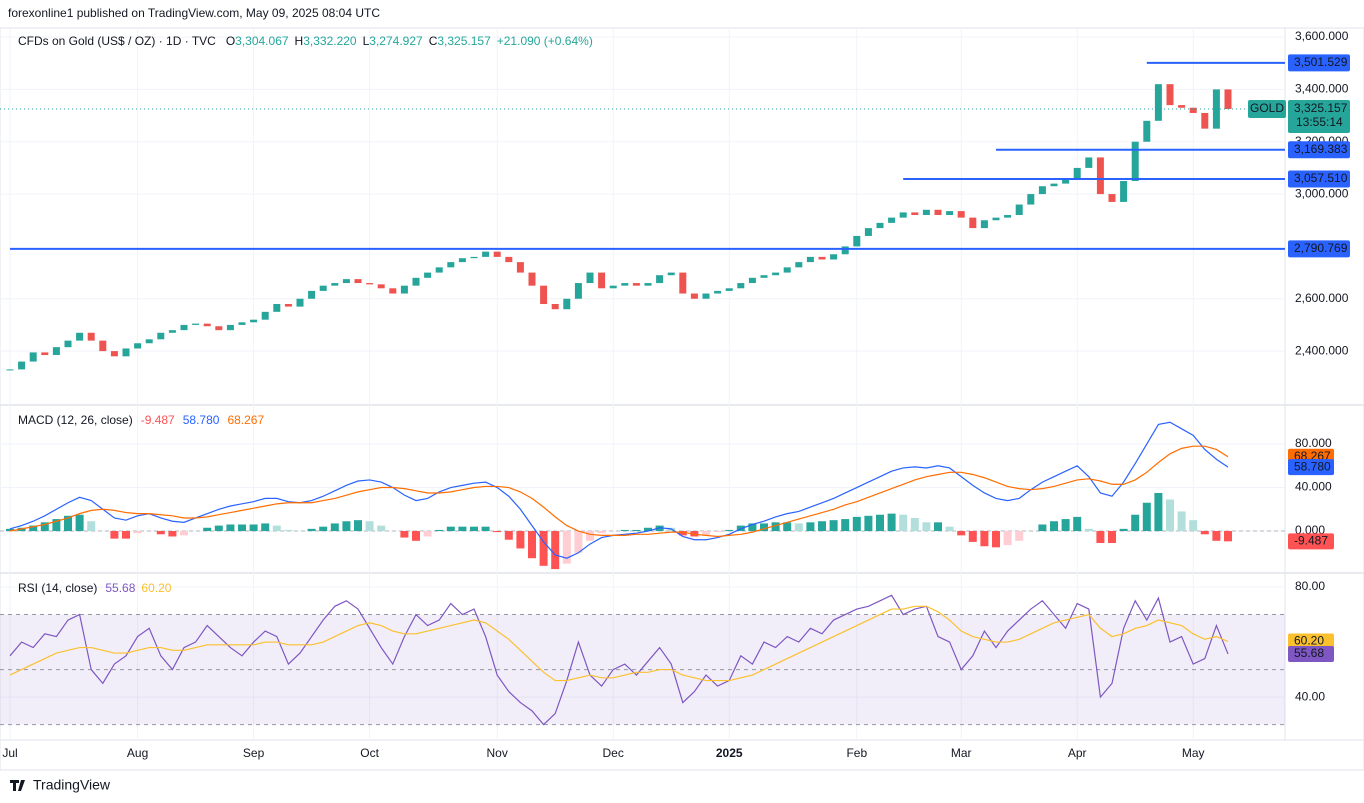 The width and height of the screenshot is (1364, 803). Describe the element at coordinates (856, 753) in the screenshot. I see `x-tick-label: Feb` at that location.